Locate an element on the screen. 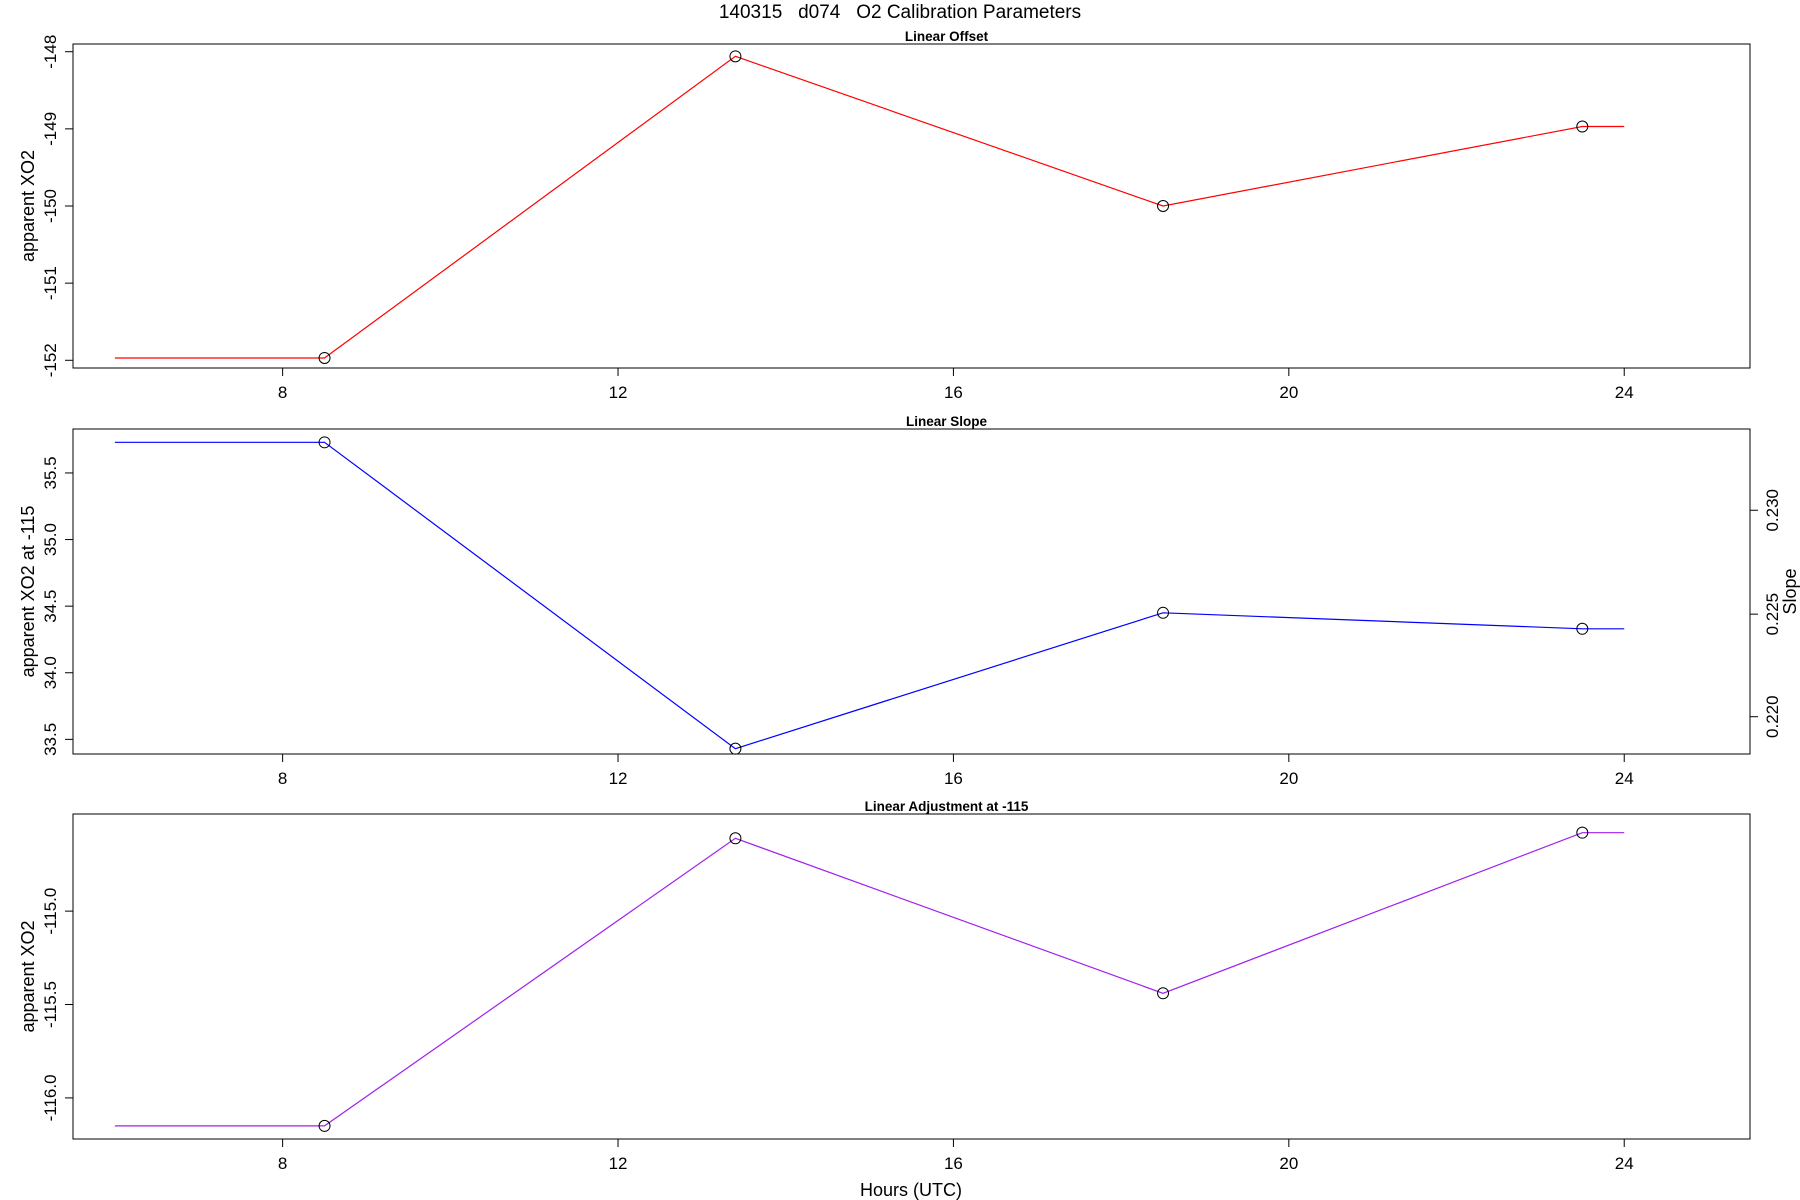 The height and width of the screenshot is (1200, 1800). panel-title: Linear Slope is located at coordinates (947, 421).